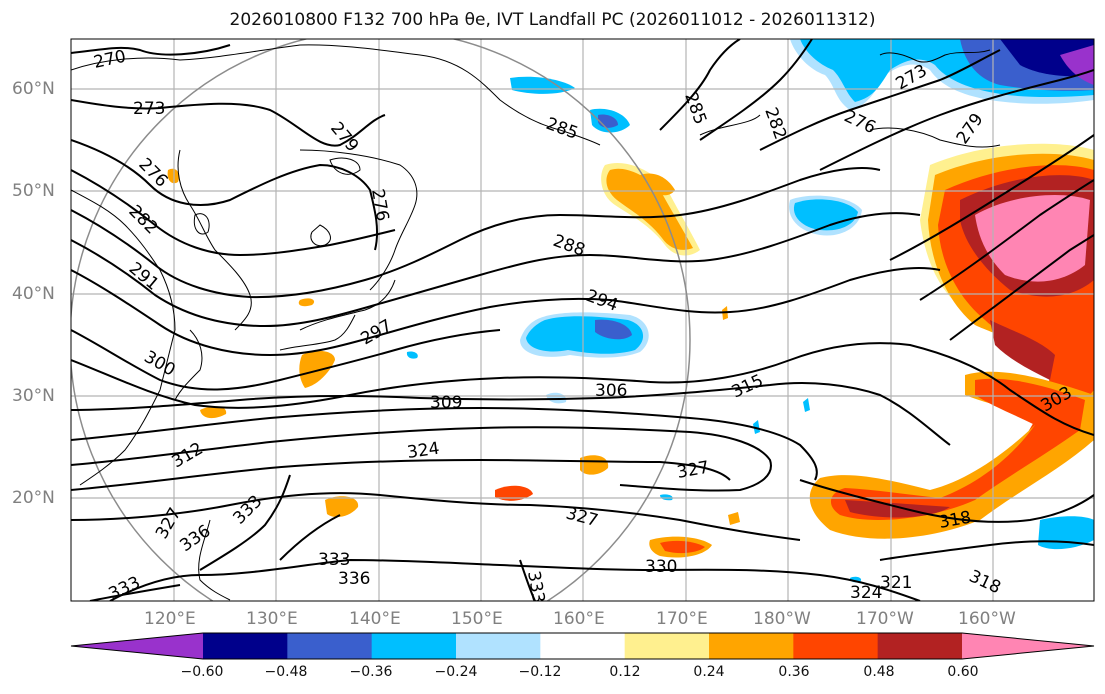  What do you see at coordinates (286, 672) in the screenshot?
I see `colorbar-tick-label: −0.48` at bounding box center [286, 672].